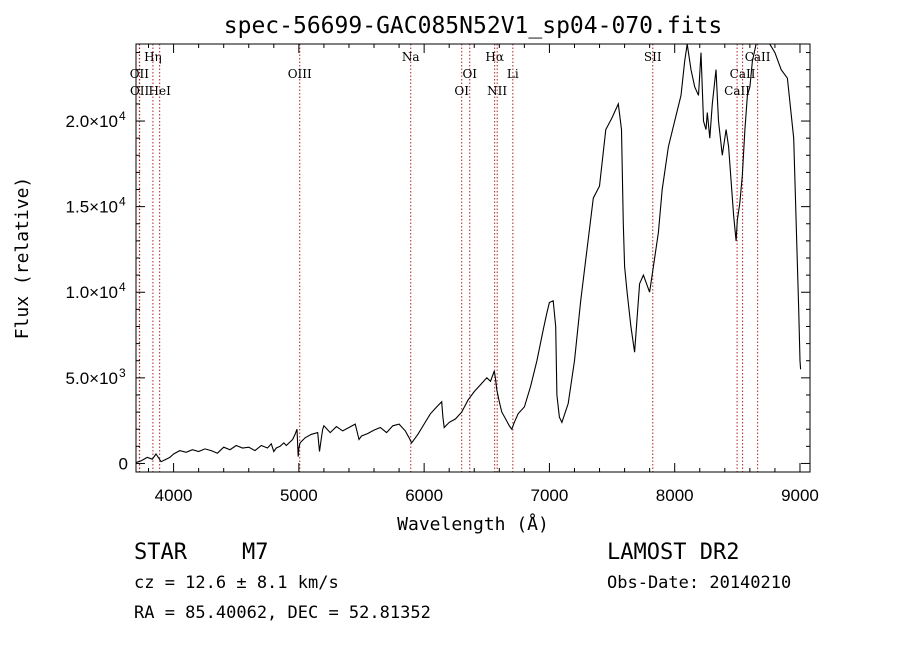  I want to click on obs-date: Obs-Date: 20140210, so click(699, 583).